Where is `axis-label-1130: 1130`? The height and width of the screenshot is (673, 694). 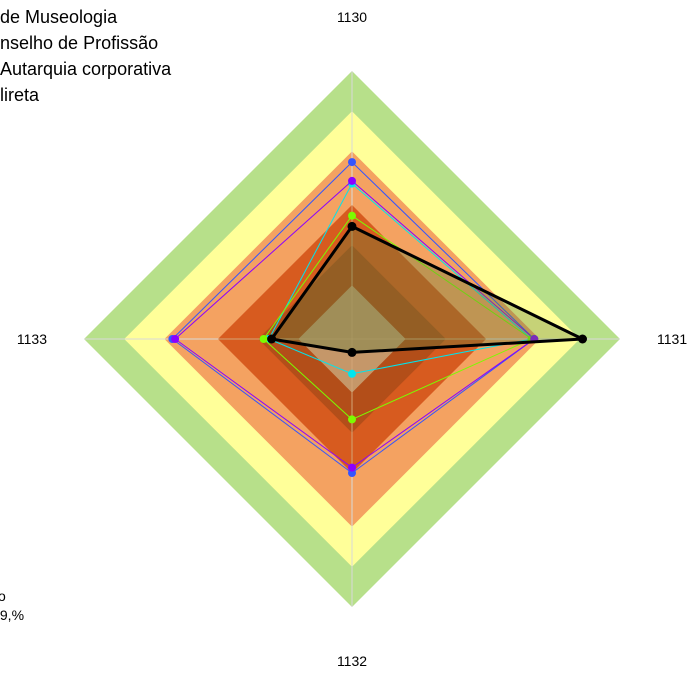 axis-label-1130: 1130 is located at coordinates (352, 17).